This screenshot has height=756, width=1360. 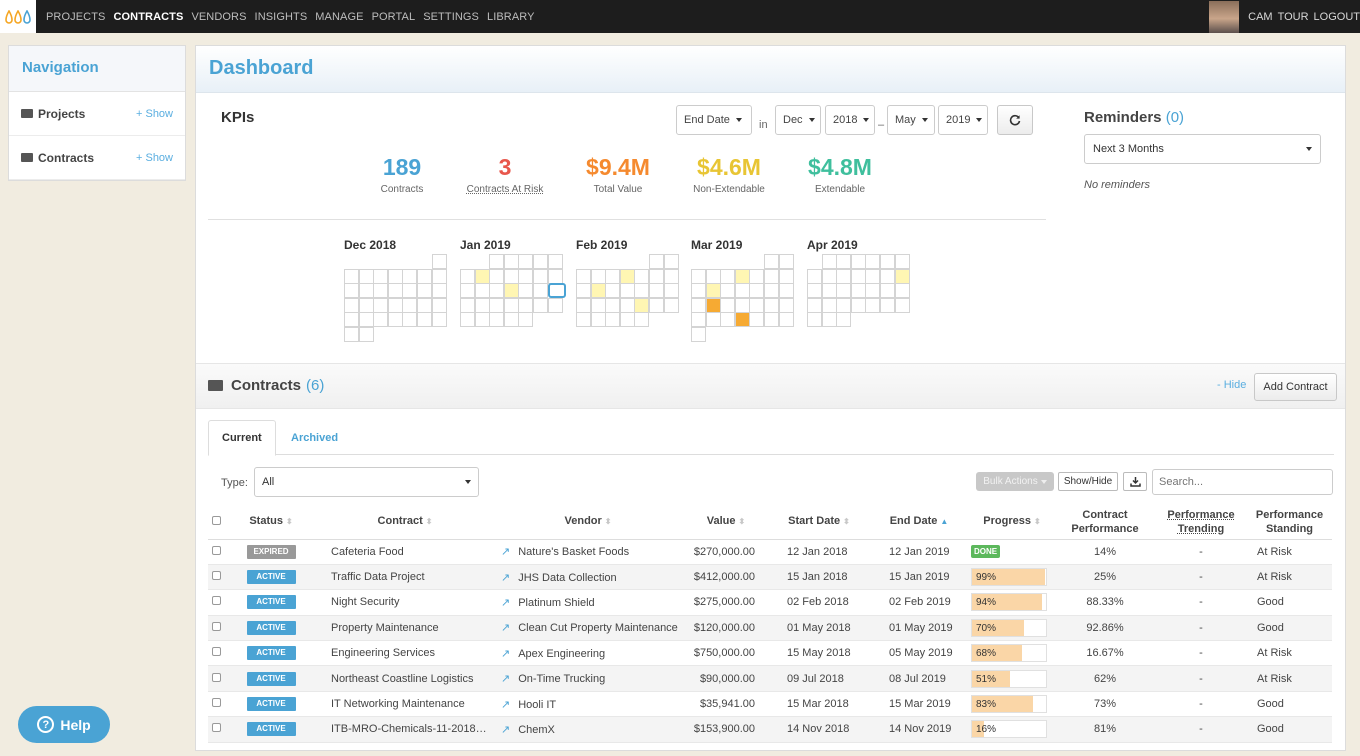 I want to click on contracts-show-link: + Show, so click(x=154, y=157).